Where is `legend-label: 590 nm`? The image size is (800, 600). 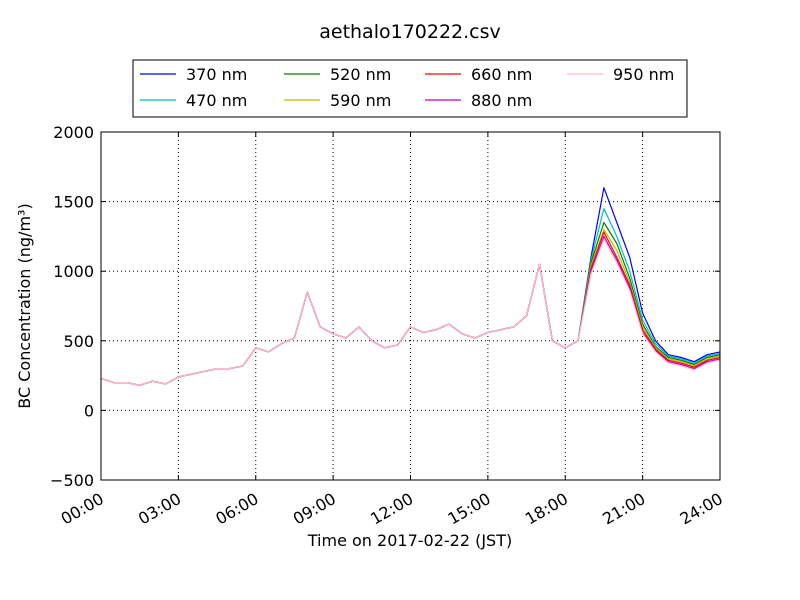 legend-label: 590 nm is located at coordinates (360, 100).